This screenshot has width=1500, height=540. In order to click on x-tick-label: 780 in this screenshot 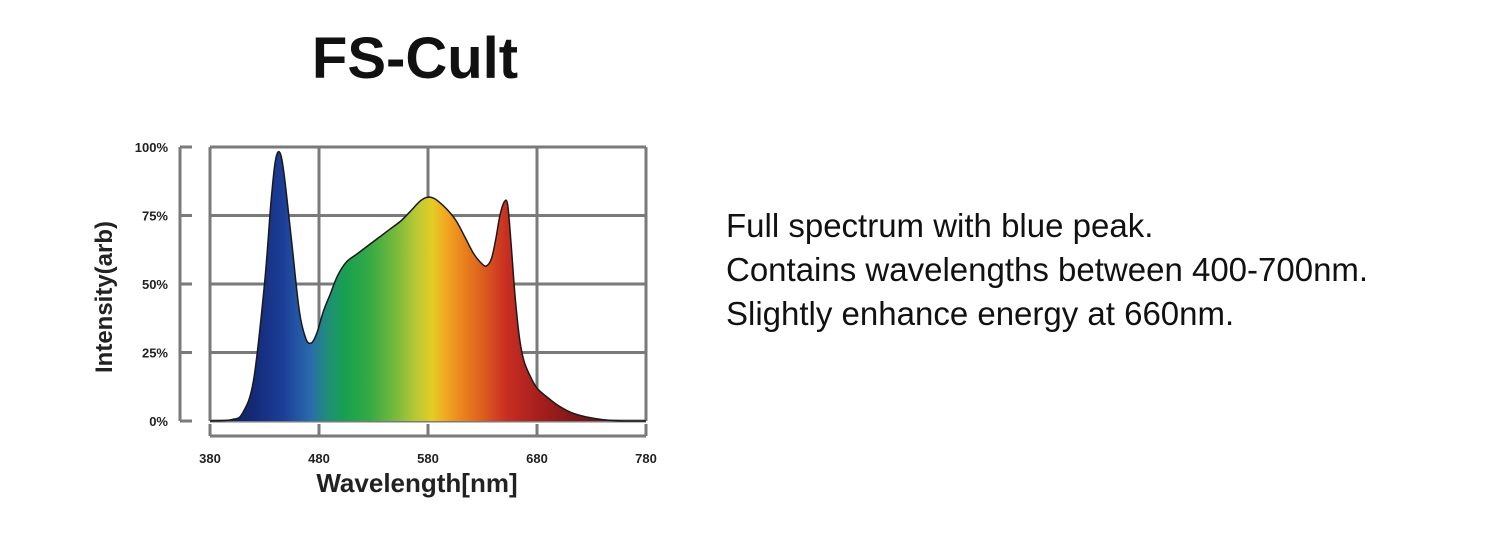, I will do `click(646, 458)`.